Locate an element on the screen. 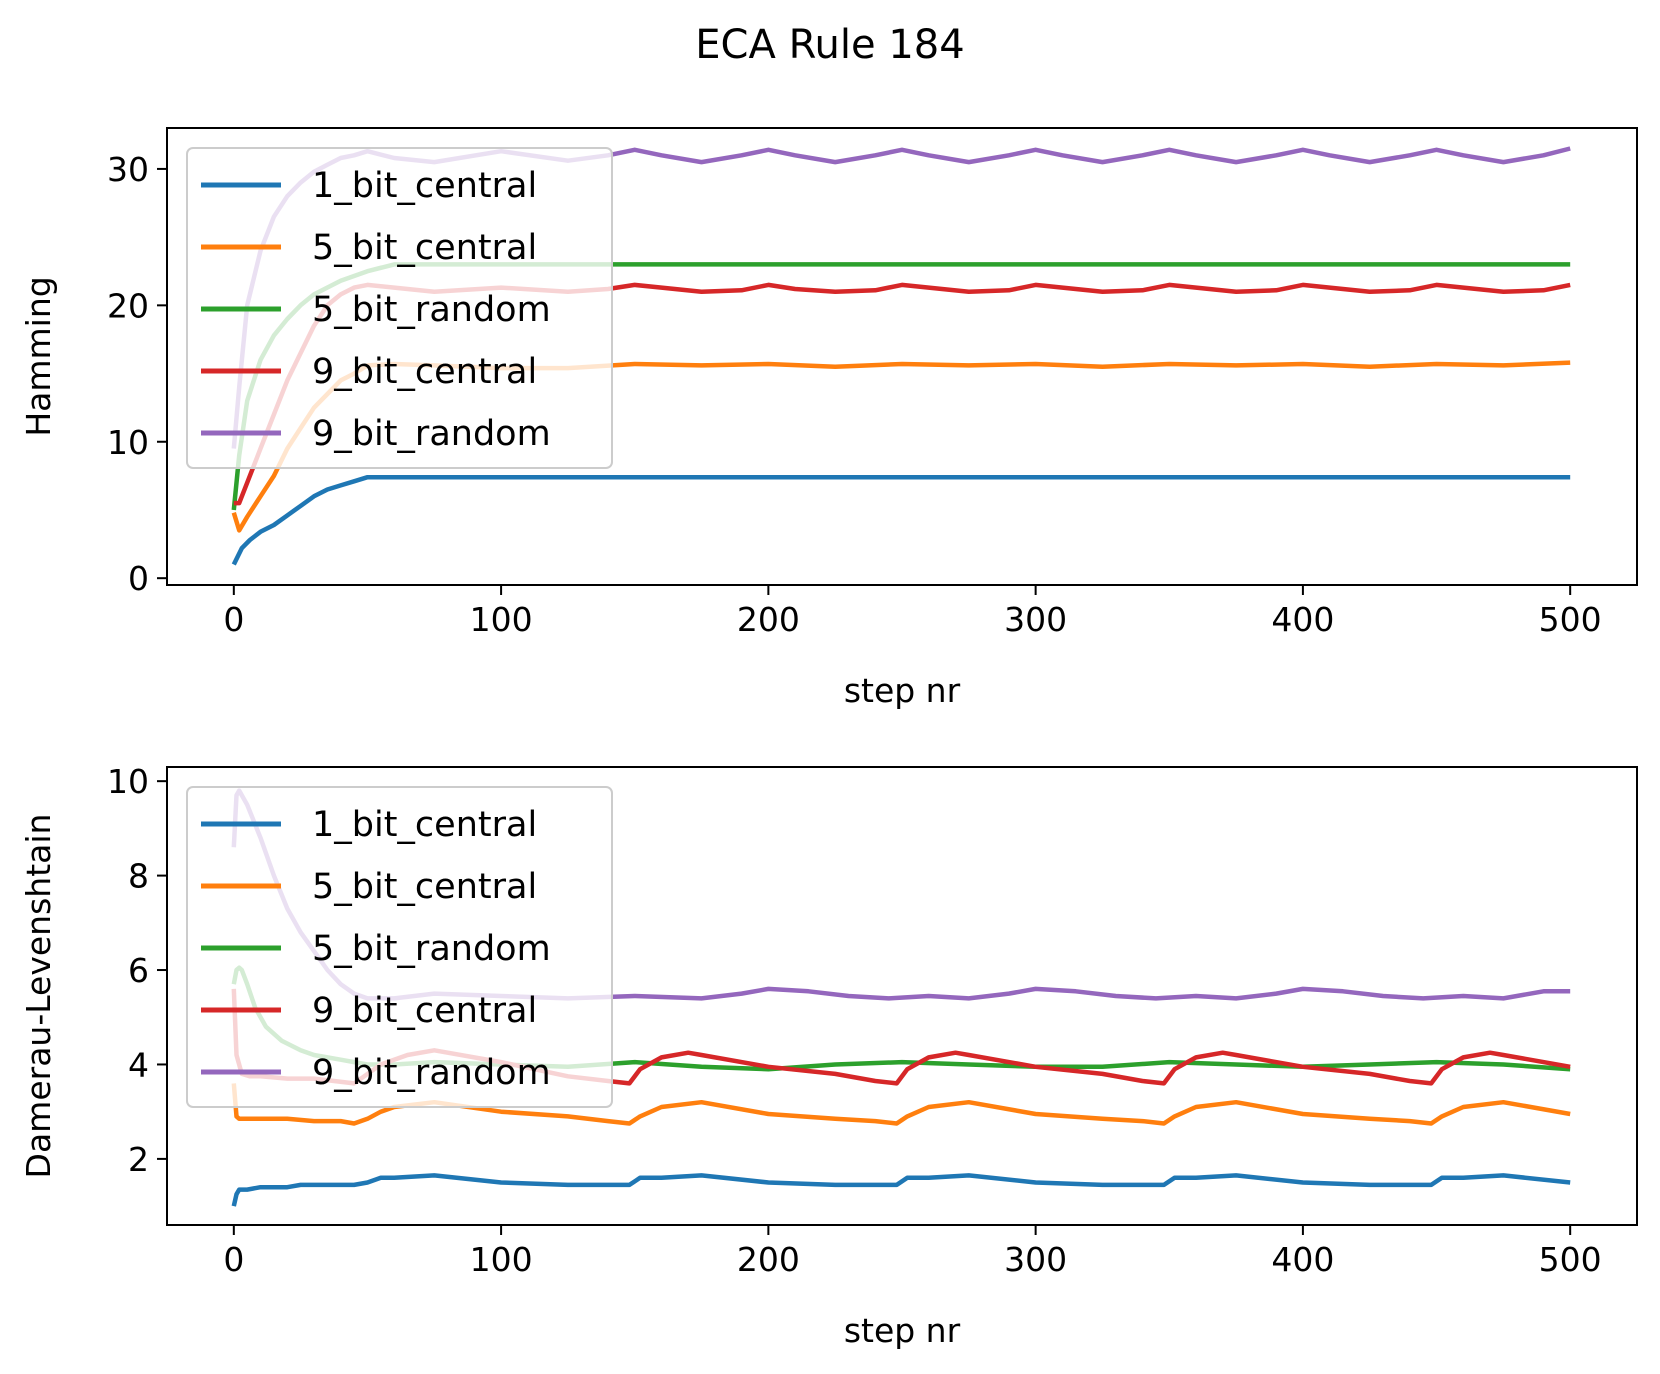 This screenshot has height=1374, width=1660. figure-title: ECA Rule 184 is located at coordinates (830, 45).